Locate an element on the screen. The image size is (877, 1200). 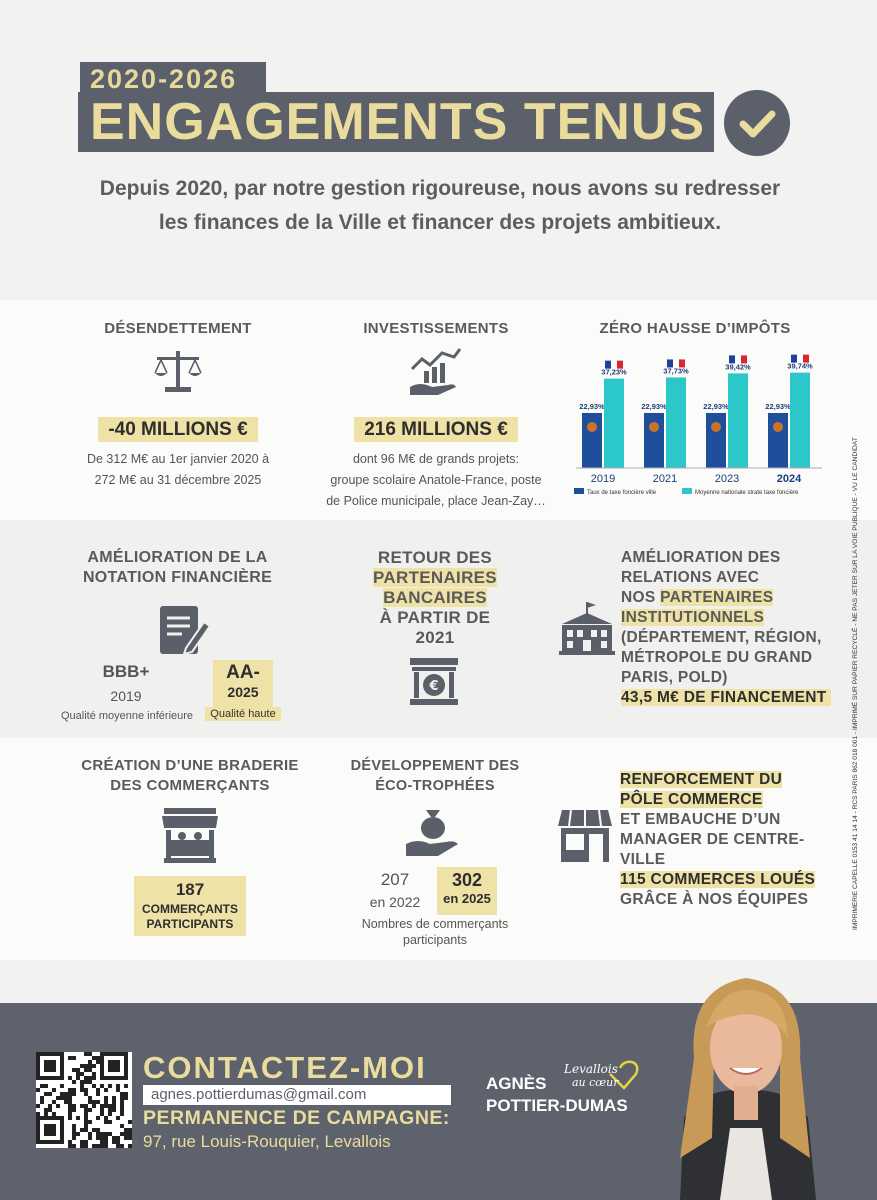
qr-code-icon is located at coordinates (84, 1100).